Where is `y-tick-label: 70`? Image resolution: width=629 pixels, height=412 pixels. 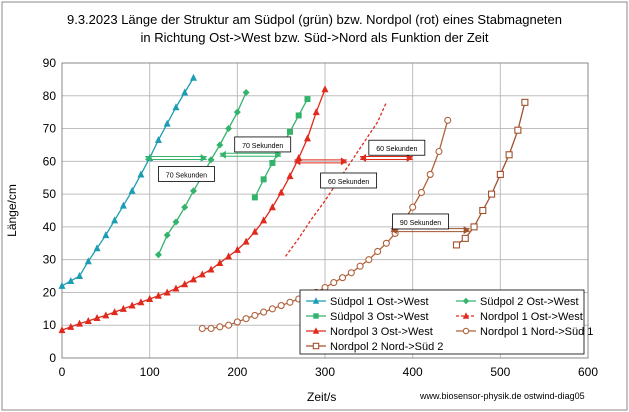 y-tick-label: 70 is located at coordinates (50, 129).